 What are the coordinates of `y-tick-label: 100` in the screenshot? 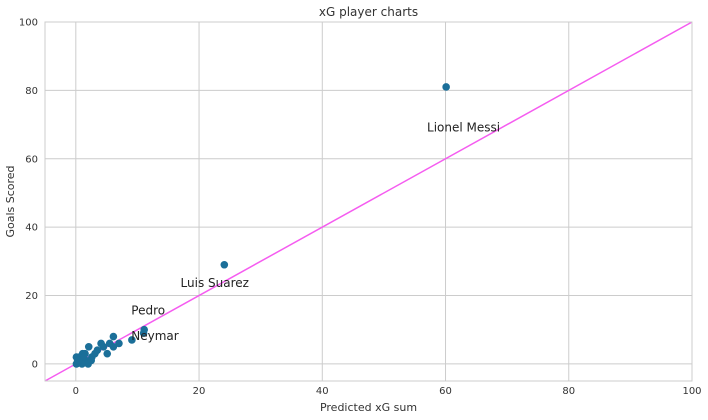 It's located at (28, 23).